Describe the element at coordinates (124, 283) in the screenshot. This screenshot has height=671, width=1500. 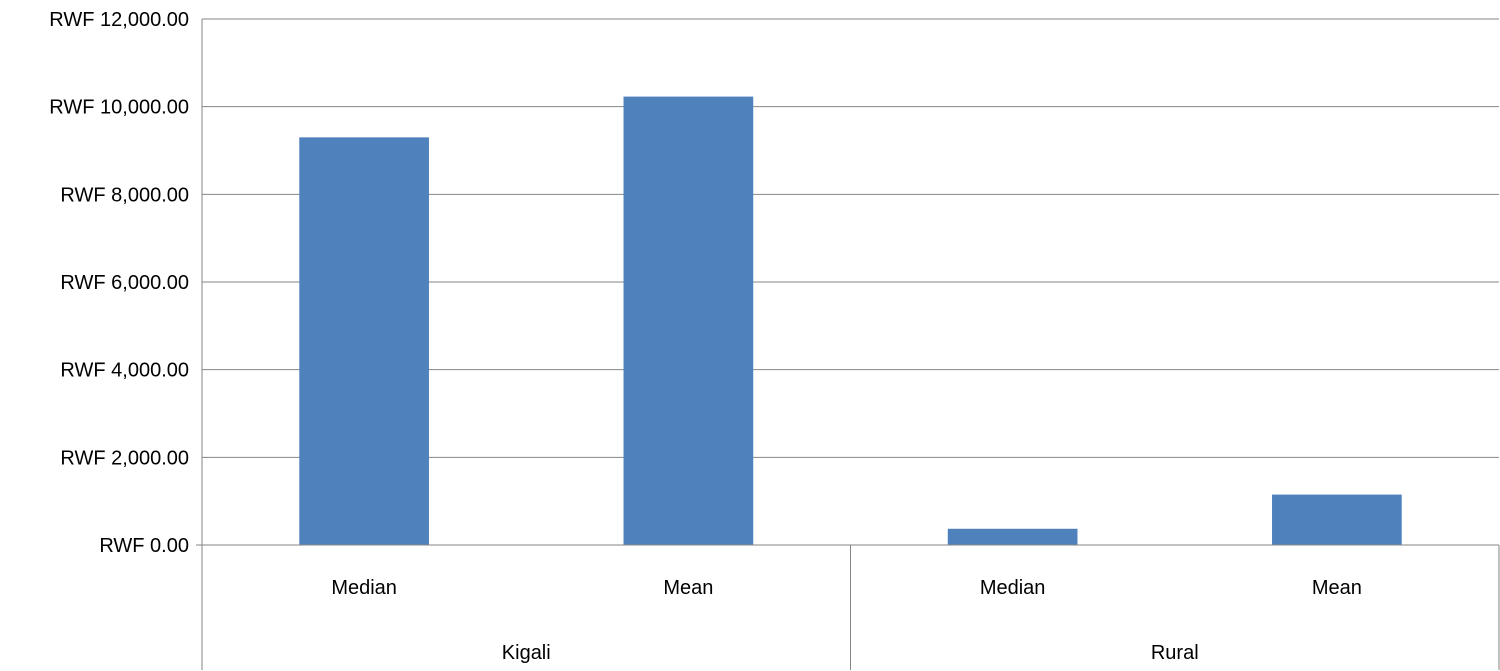
I see `y-tick-label: RWF 6,000.00` at that location.